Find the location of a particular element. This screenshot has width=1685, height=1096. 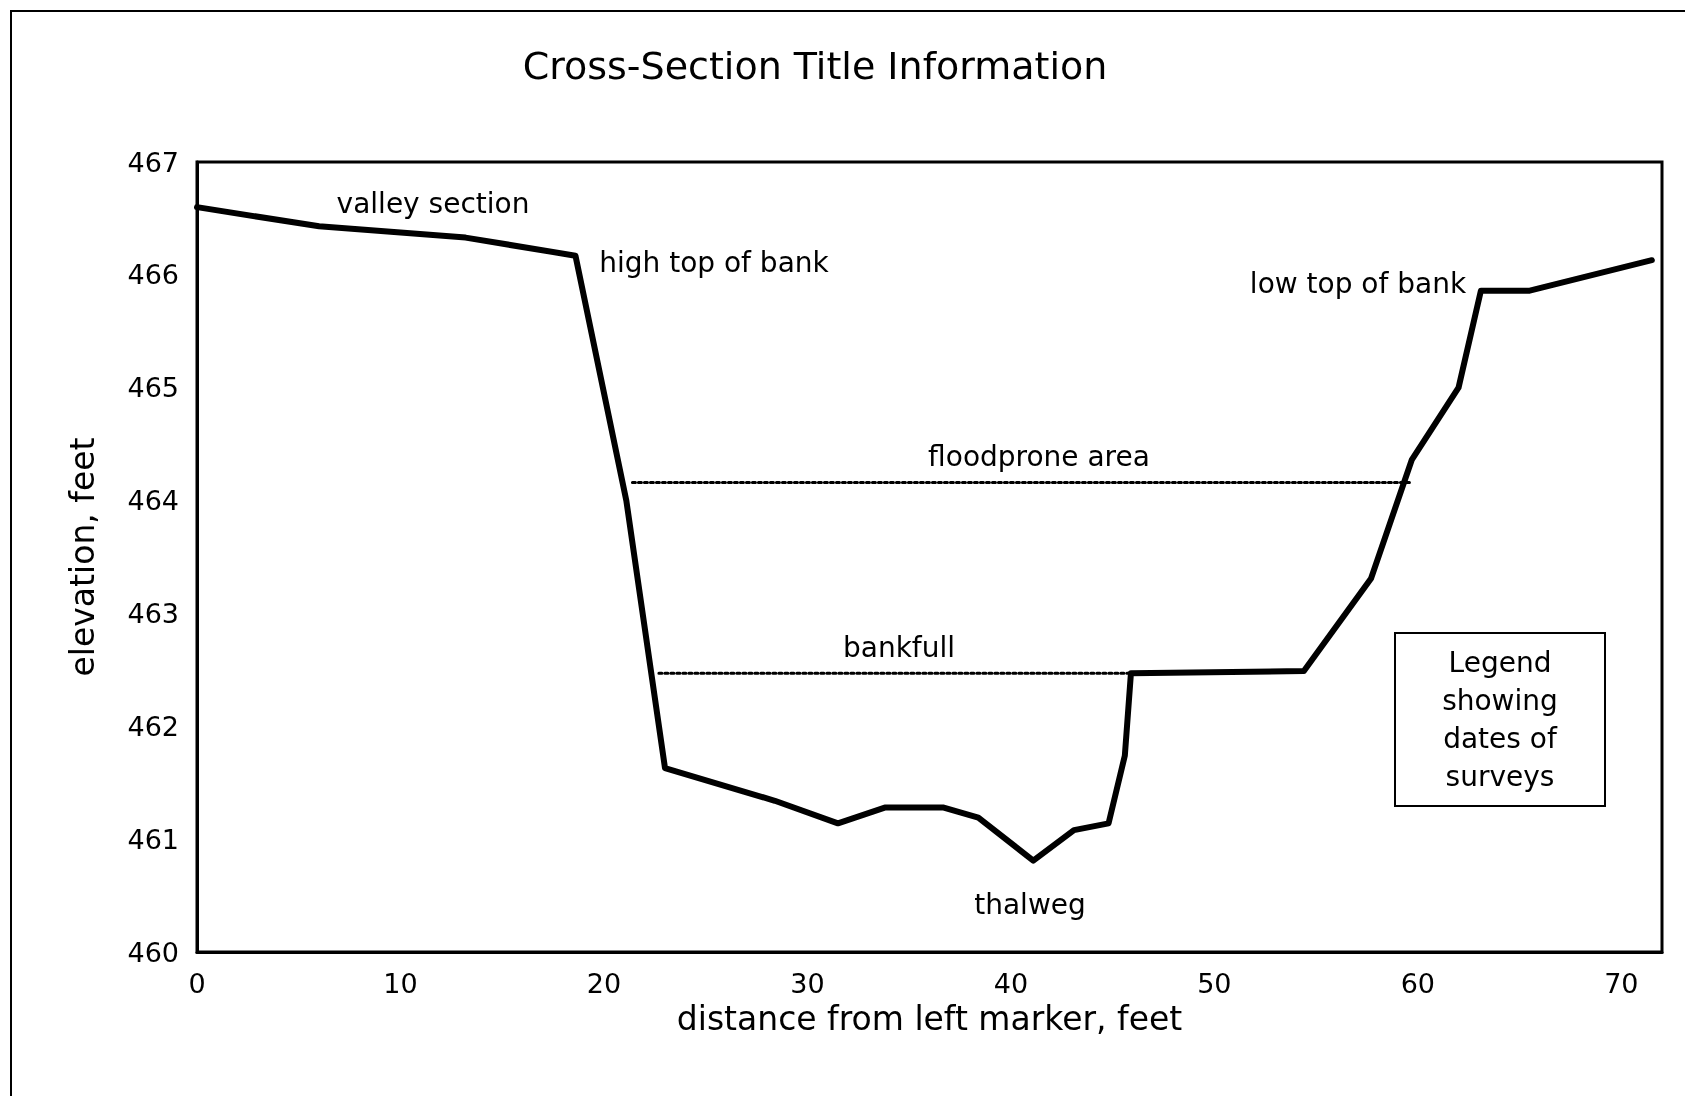

x-tick-label: 40 is located at coordinates (1011, 983).